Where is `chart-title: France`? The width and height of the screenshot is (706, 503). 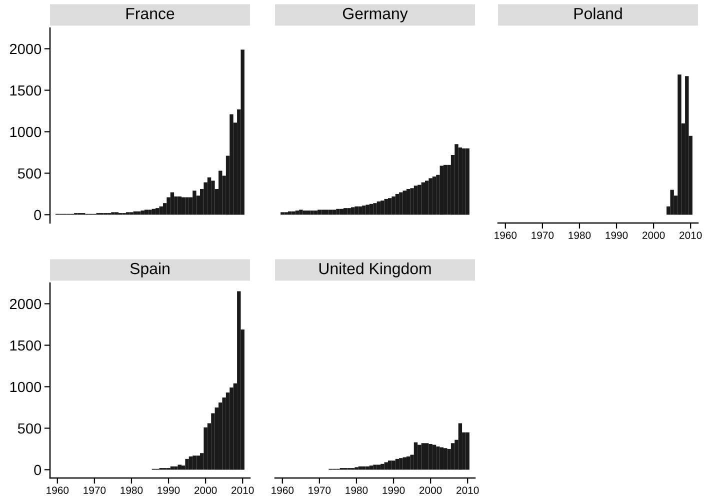 chart-title: France is located at coordinates (150, 14).